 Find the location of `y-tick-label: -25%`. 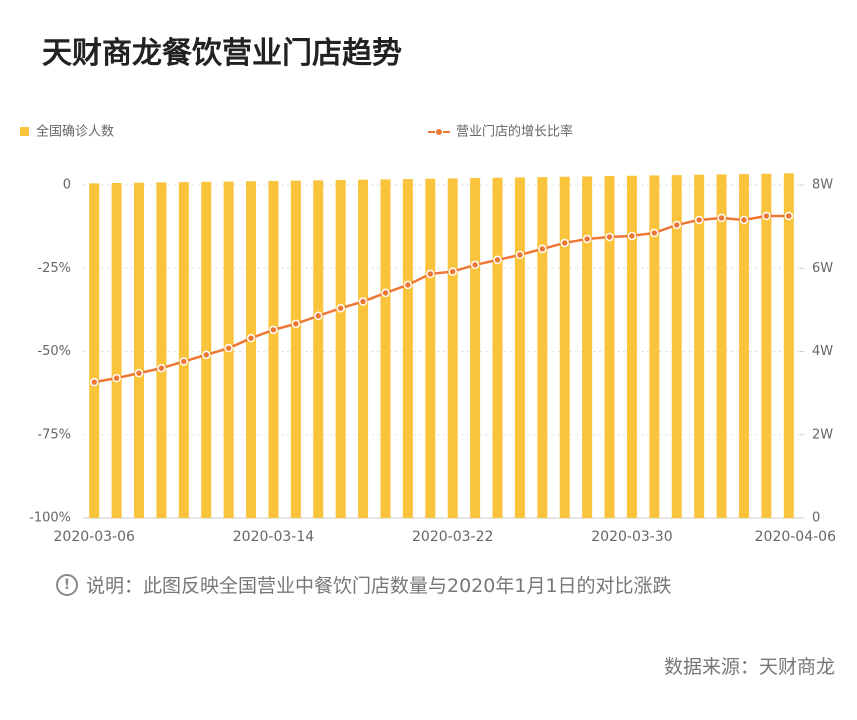

y-tick-label: -25% is located at coordinates (54, 268).